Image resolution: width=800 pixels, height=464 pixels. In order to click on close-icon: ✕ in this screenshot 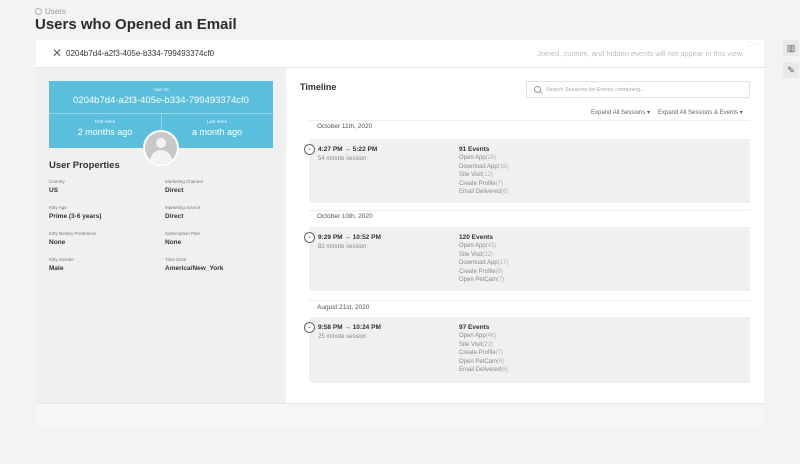, I will do `click(57, 53)`.